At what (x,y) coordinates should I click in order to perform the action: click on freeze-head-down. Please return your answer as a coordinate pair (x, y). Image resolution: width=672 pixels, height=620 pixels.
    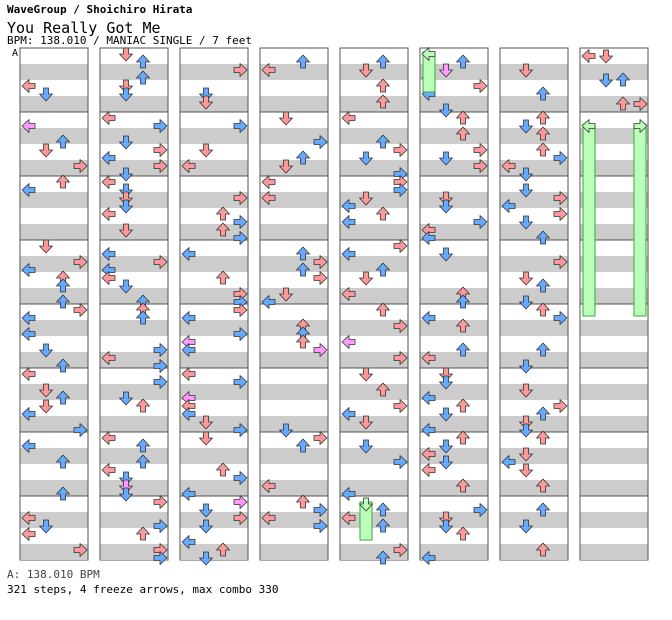
    Looking at the image, I should click on (366, 504).